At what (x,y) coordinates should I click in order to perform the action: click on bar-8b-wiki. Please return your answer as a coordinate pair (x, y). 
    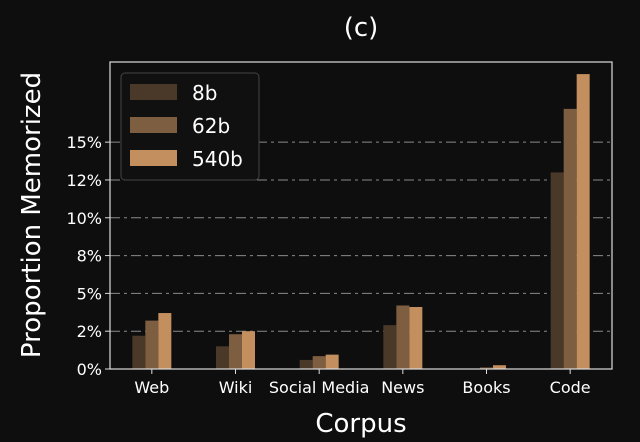
    Looking at the image, I should click on (222, 357).